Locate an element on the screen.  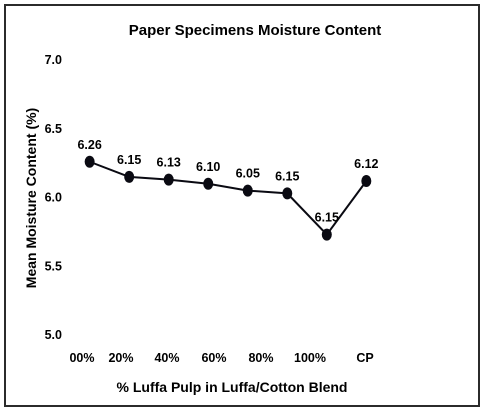
x-tick-label: 40% is located at coordinates (166, 358).